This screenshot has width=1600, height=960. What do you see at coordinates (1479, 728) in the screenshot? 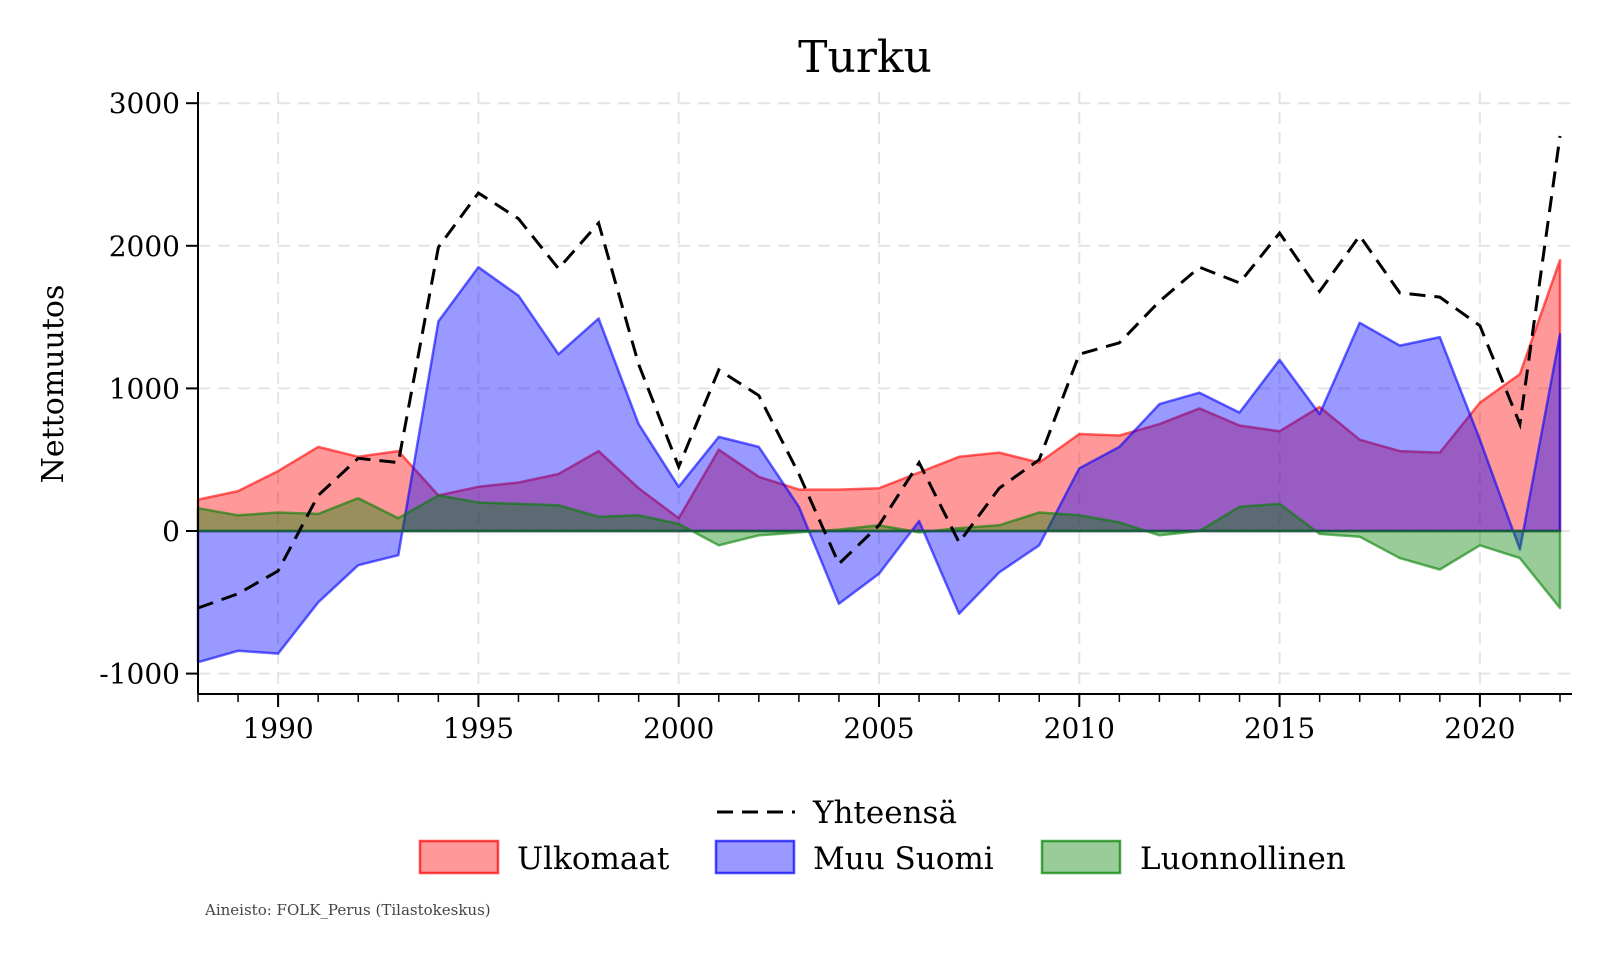
I see `x-tick-label: 2020` at bounding box center [1479, 728].